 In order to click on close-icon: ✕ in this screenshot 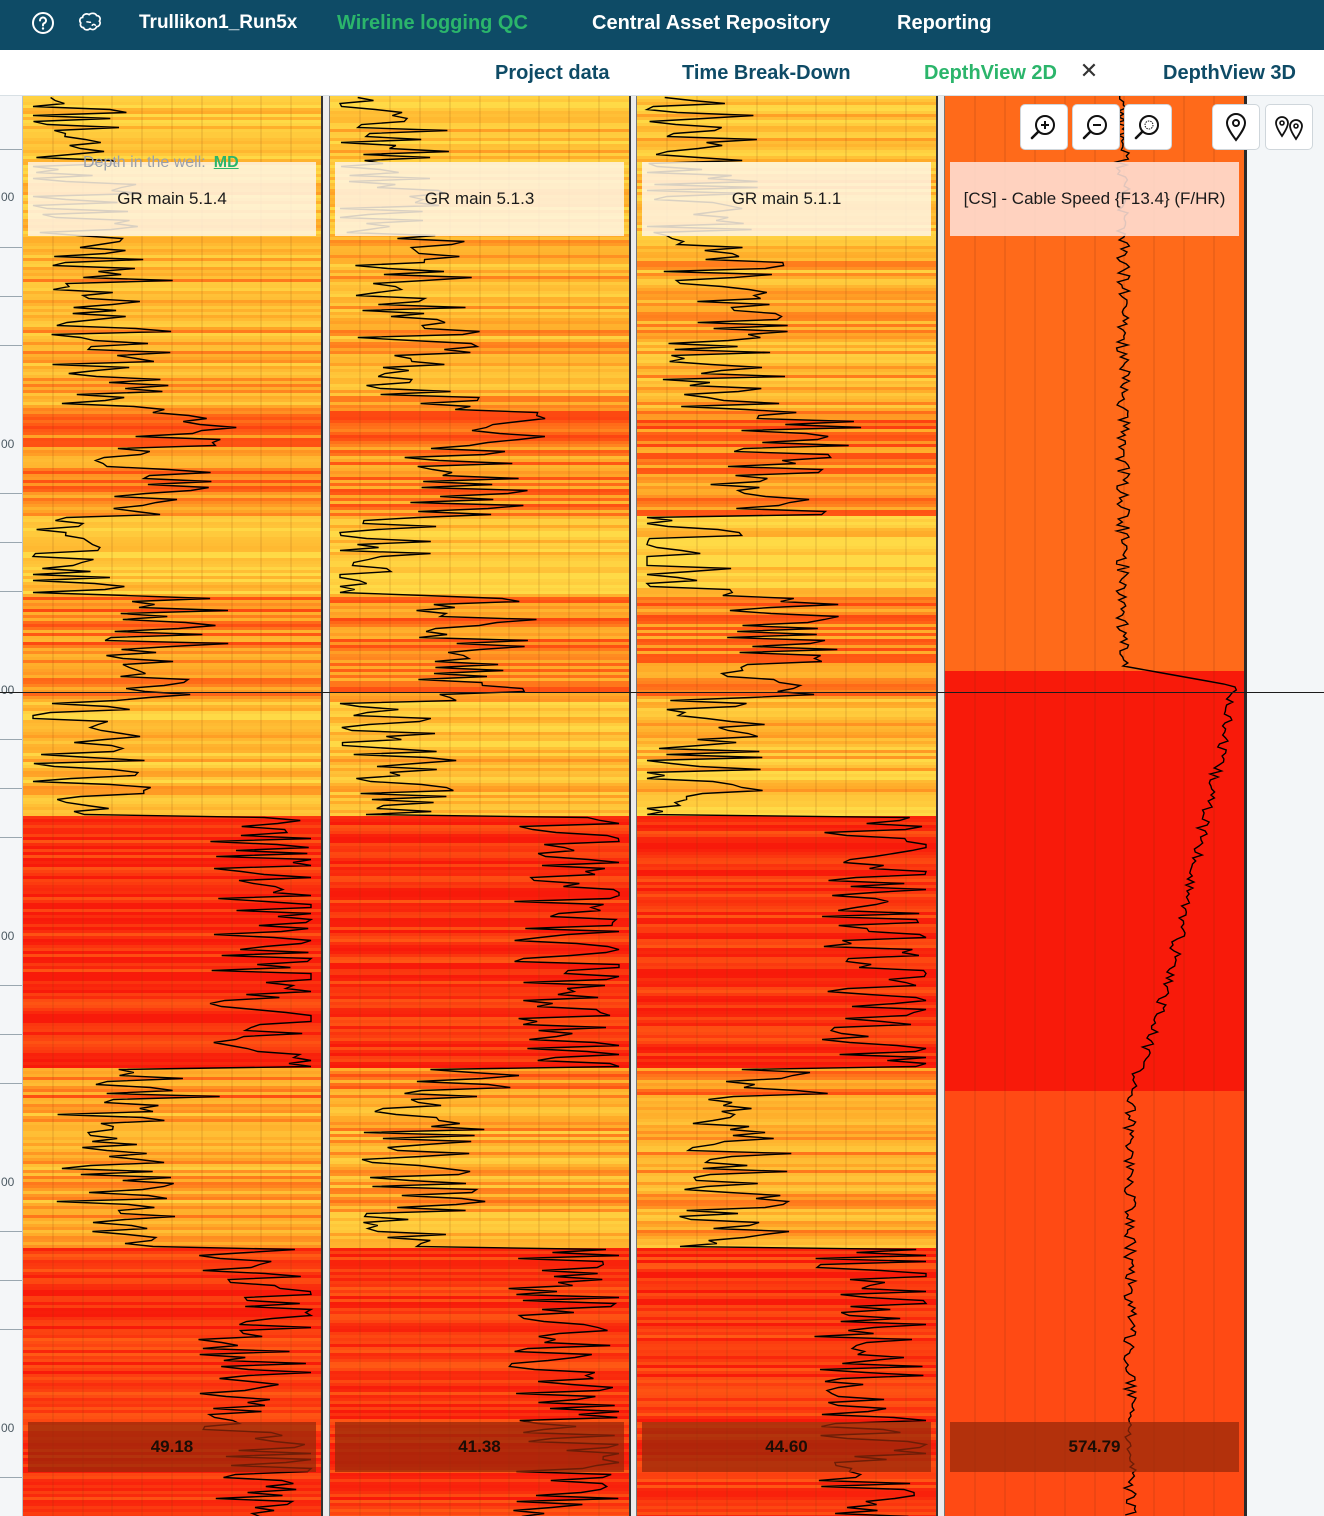, I will do `click(1089, 70)`.